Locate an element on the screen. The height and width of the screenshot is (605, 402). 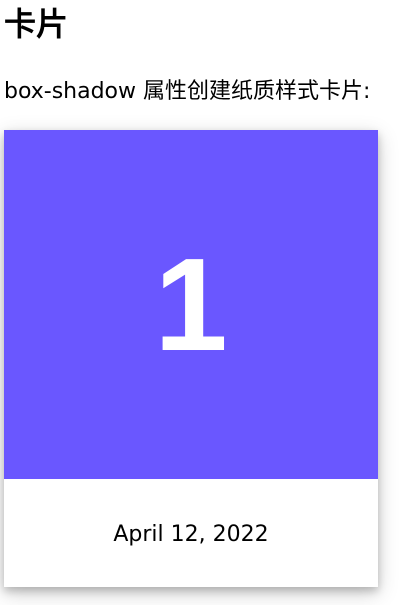
card-number: 1 is located at coordinates (191, 304).